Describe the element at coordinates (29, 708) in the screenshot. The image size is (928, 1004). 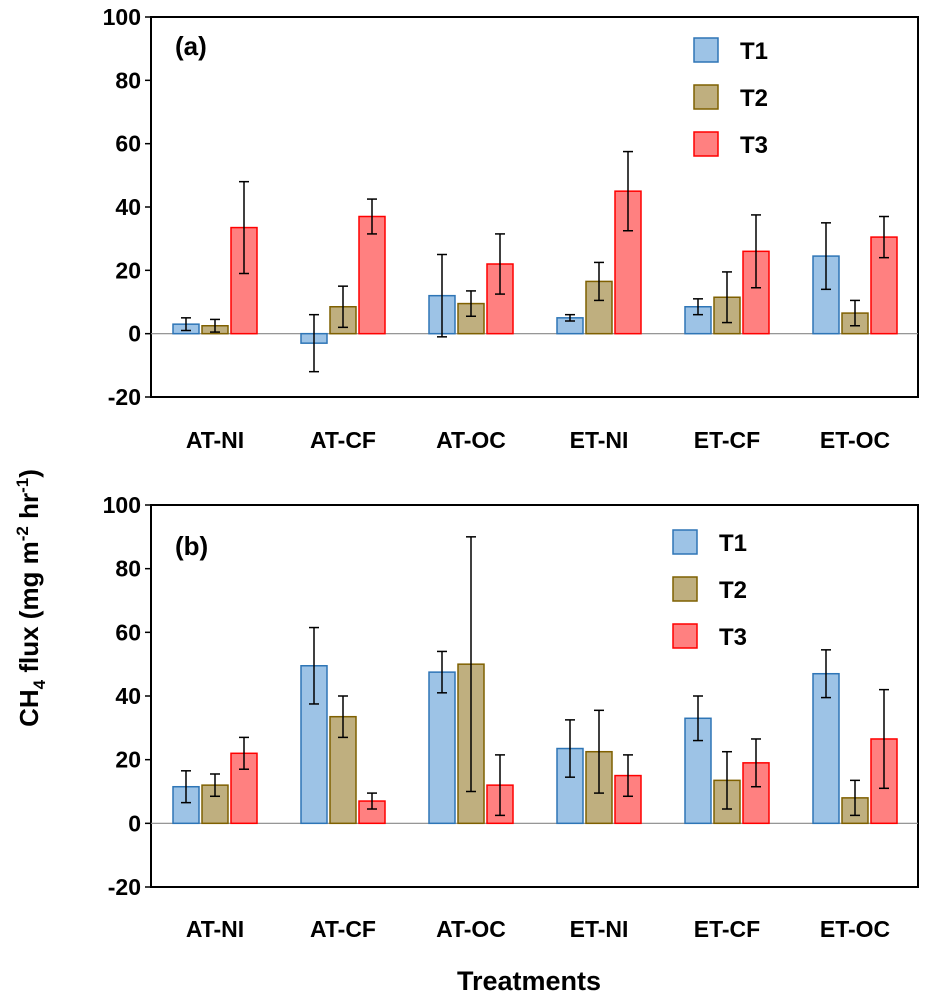
I see `y-axis-label-main: CH` at that location.